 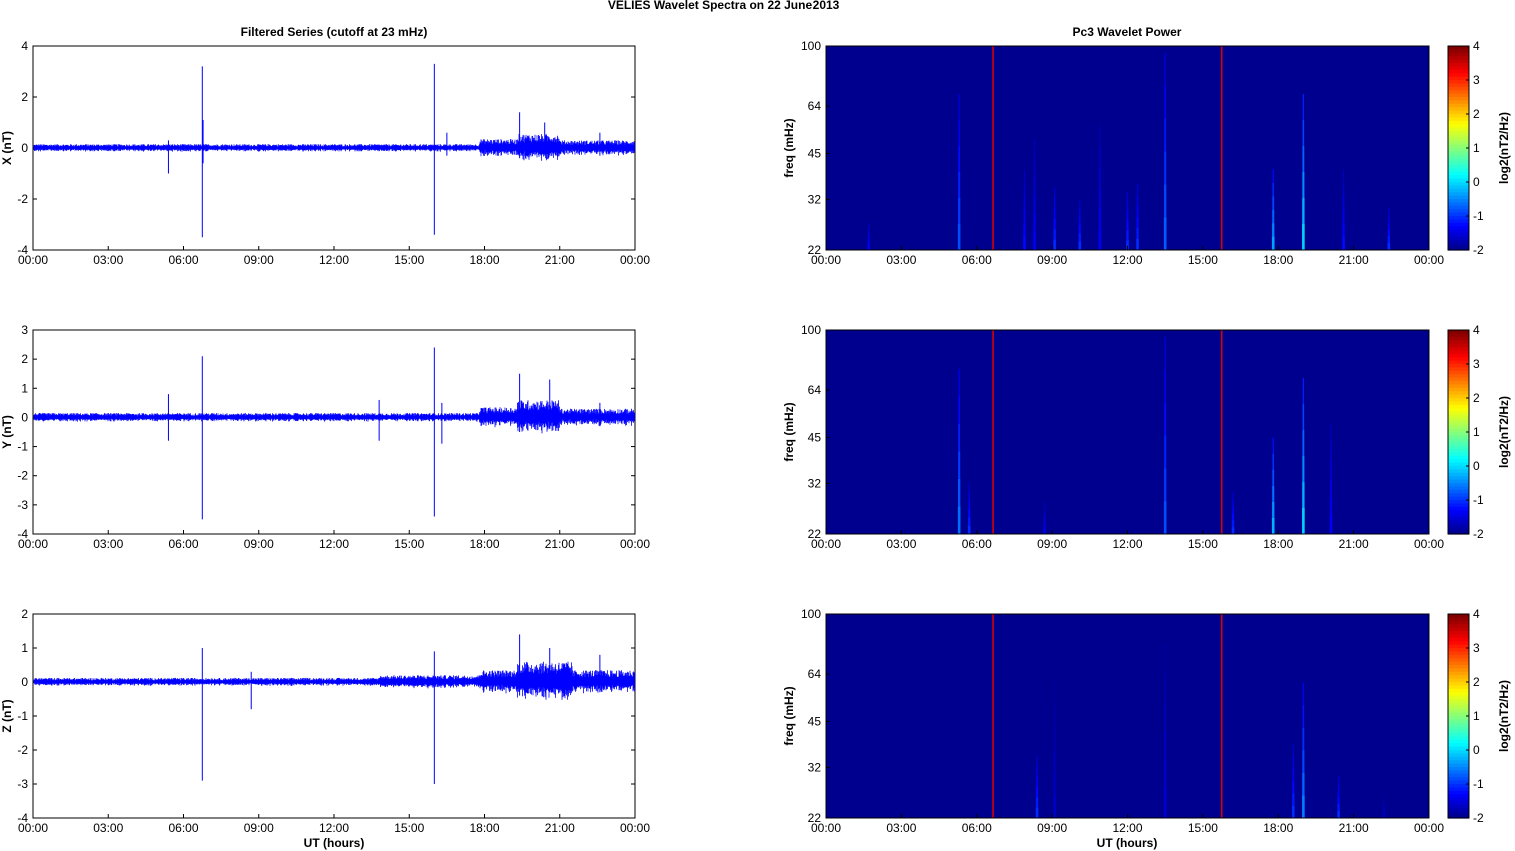 I want to click on figure-title-left: VELIES Wavelet Spectra on 22 June, so click(x=710, y=6).